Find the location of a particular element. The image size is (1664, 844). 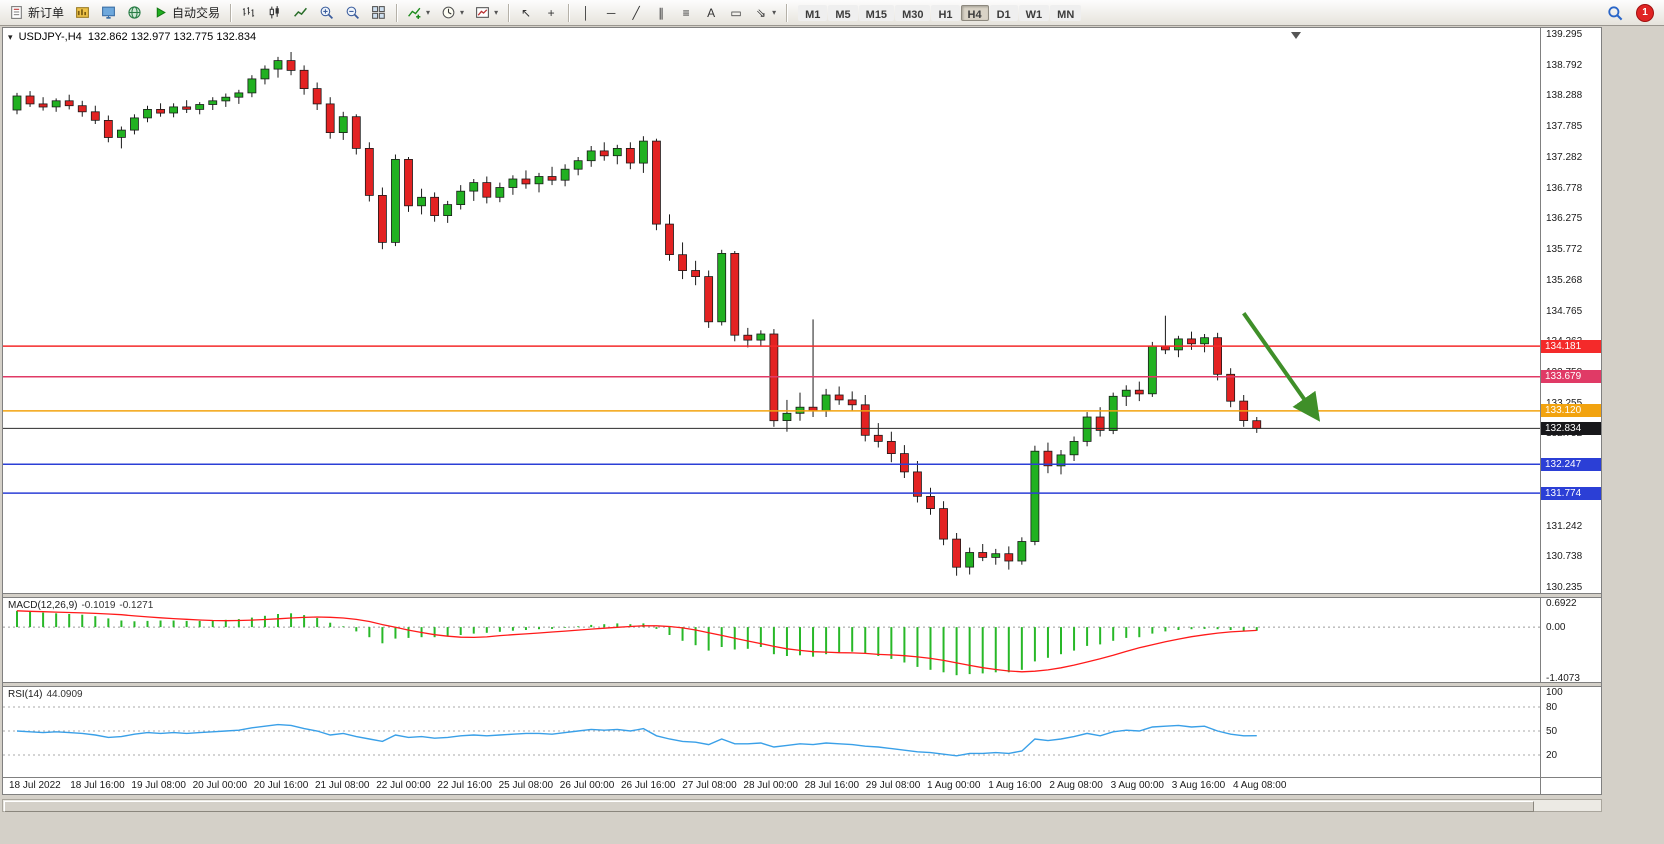

bars-chart-button is located at coordinates (248, 13).